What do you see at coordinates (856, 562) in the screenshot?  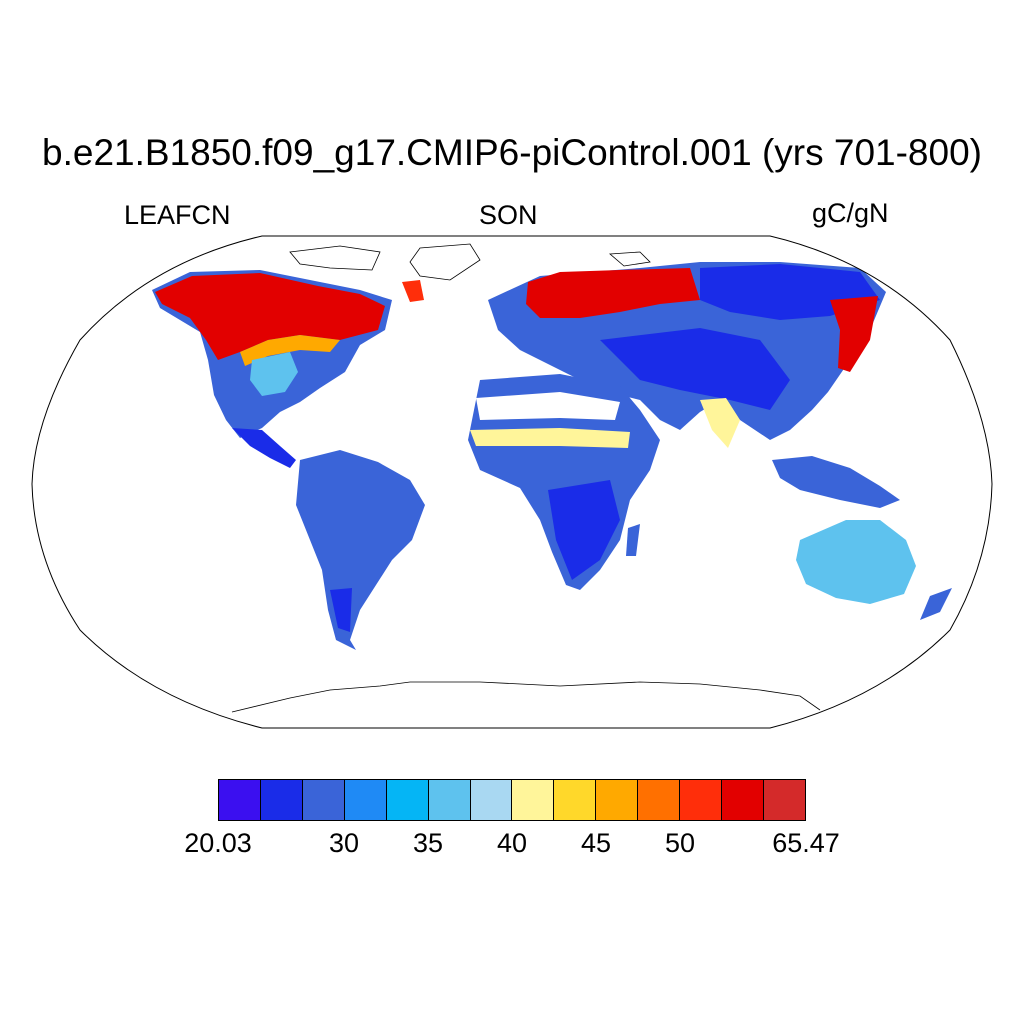 I see `australia-land` at bounding box center [856, 562].